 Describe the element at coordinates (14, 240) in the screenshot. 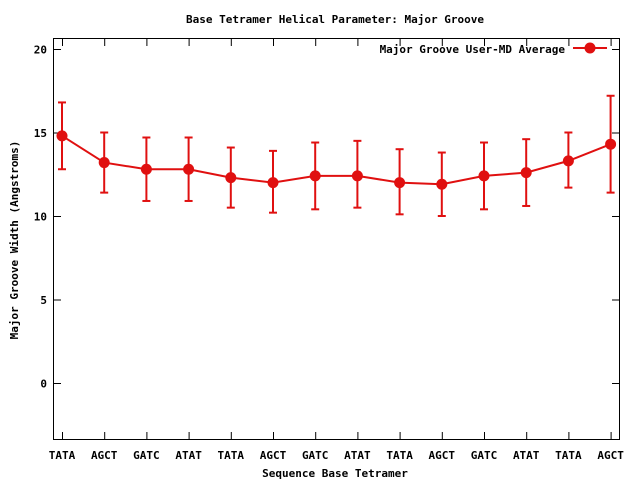

I see `y-axis-label: Major Groove Width (Angstroms)` at that location.